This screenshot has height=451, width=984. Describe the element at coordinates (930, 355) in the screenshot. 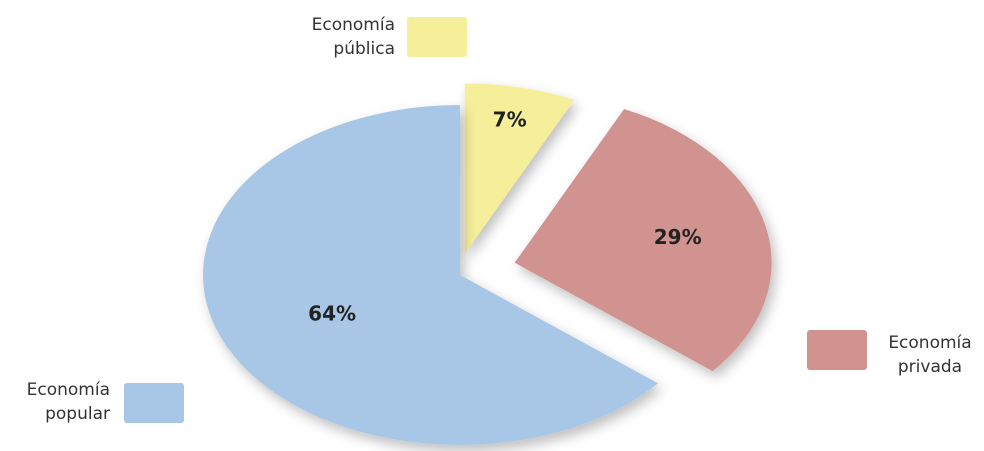

I see `legend-label: Economía privada` at that location.